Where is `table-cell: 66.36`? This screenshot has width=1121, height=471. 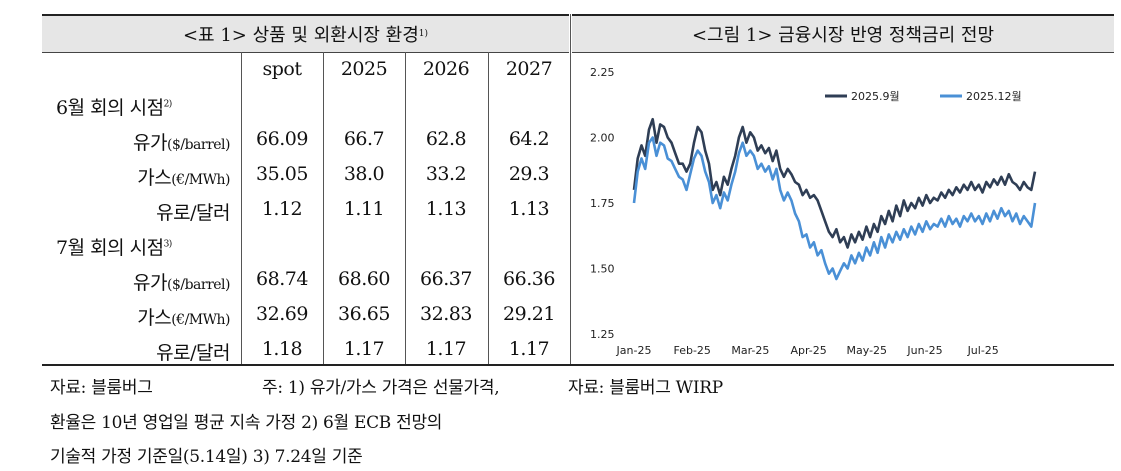 table-cell: 66.36 is located at coordinates (529, 279).